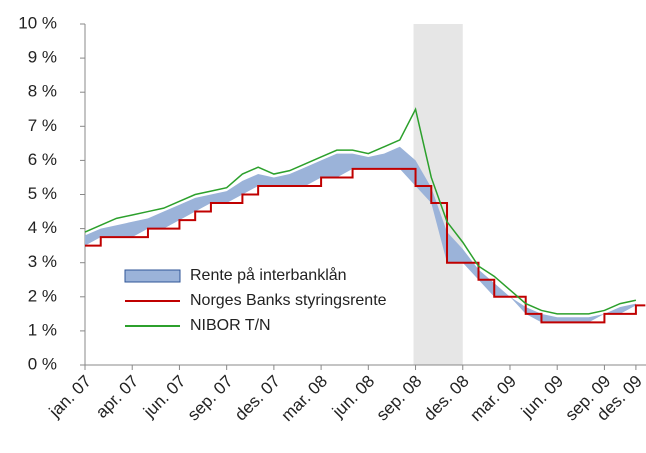 This screenshot has height=453, width=646. What do you see at coordinates (70, 397) in the screenshot?
I see `x-tick-label: jan. 07` at bounding box center [70, 397].